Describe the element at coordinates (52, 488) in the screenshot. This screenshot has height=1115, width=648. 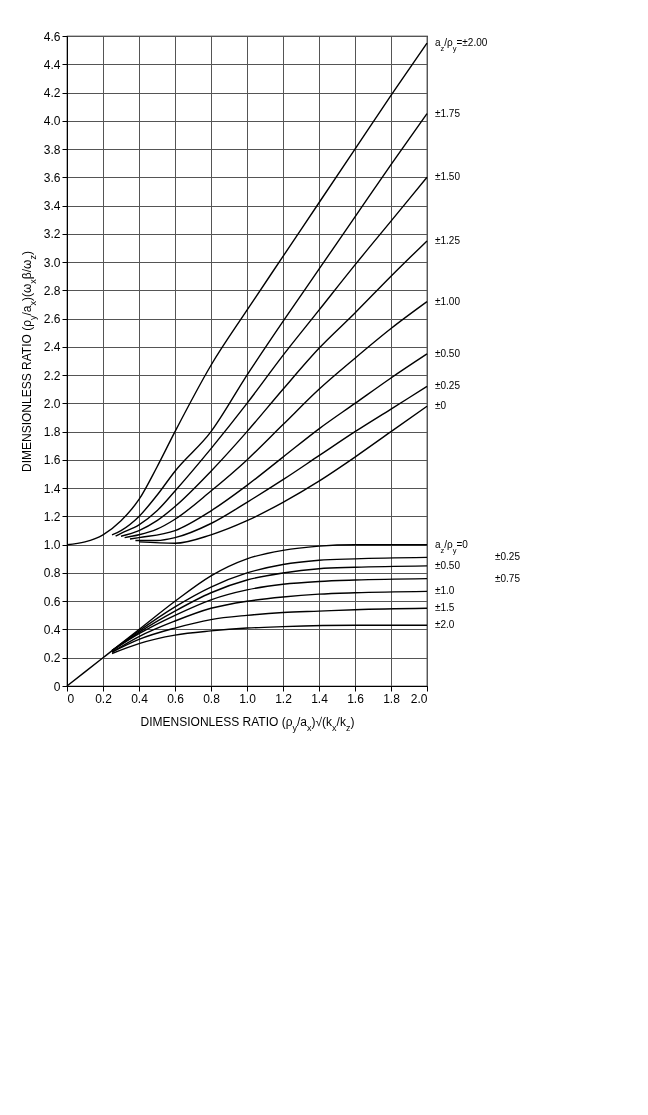
I see `y-tick-label: 1.4` at that location.